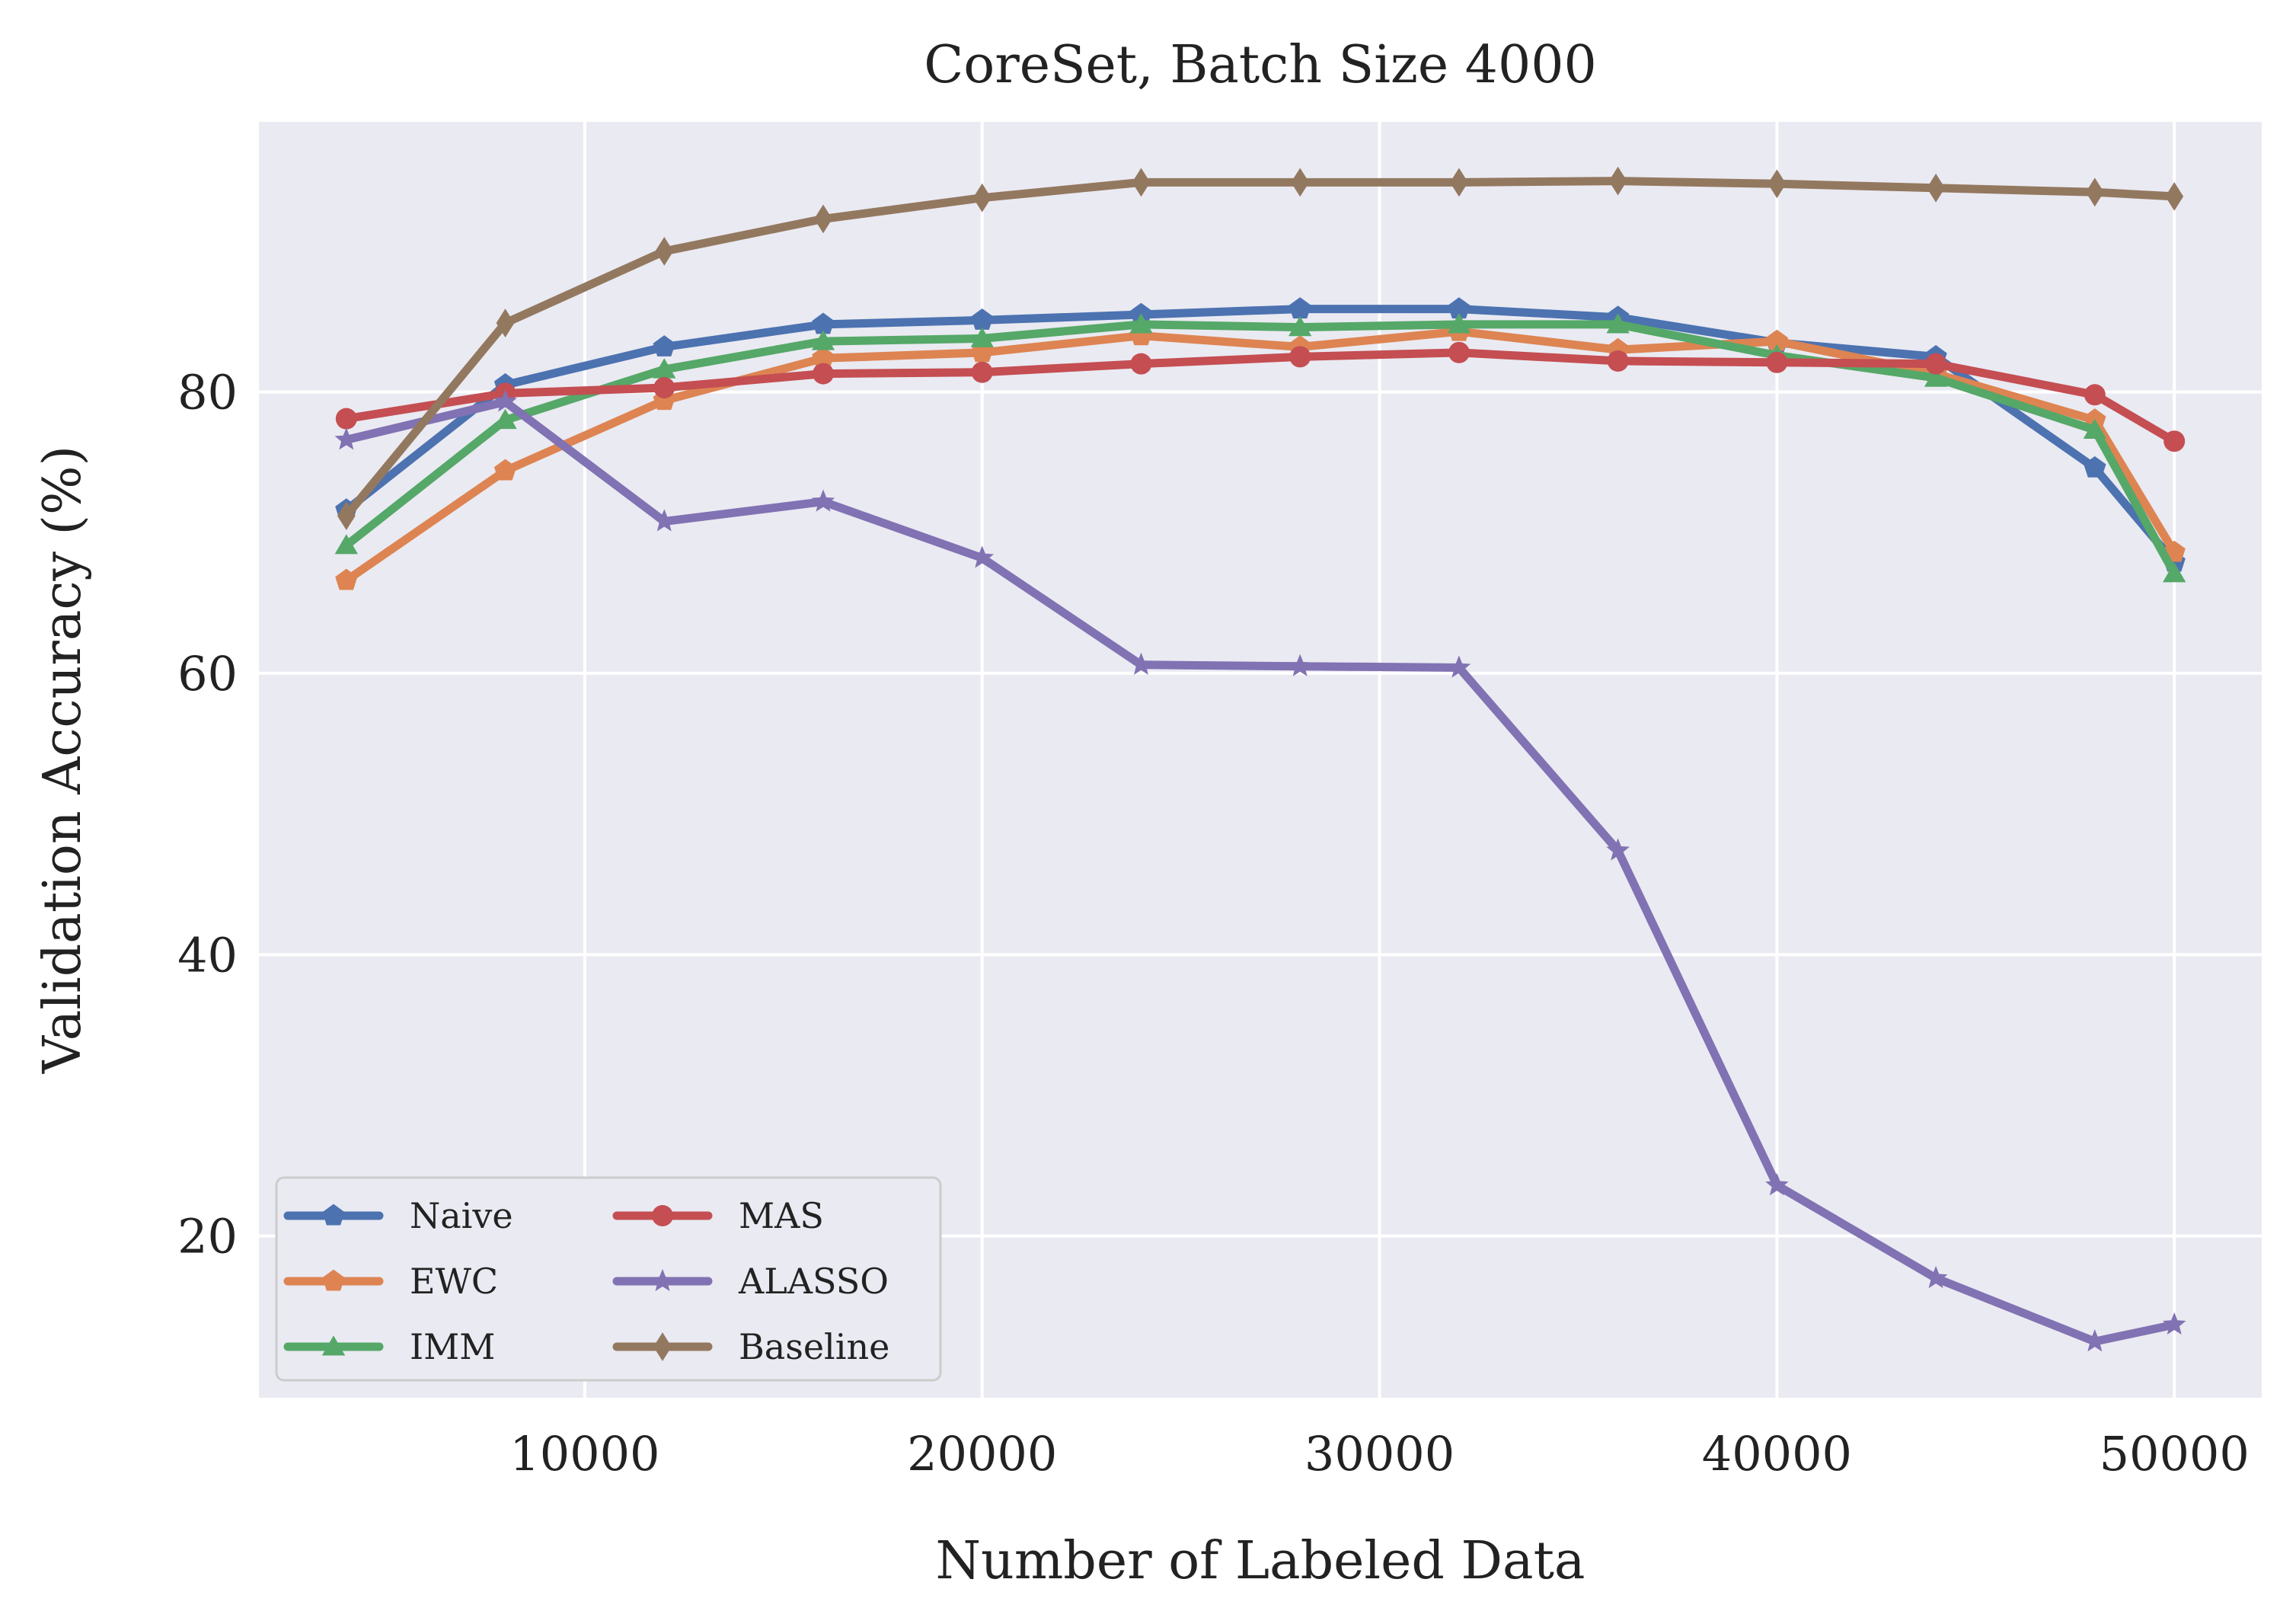 The image size is (2296, 1624). What do you see at coordinates (334, 1280) in the screenshot?
I see `legend-marker-ewc` at bounding box center [334, 1280].